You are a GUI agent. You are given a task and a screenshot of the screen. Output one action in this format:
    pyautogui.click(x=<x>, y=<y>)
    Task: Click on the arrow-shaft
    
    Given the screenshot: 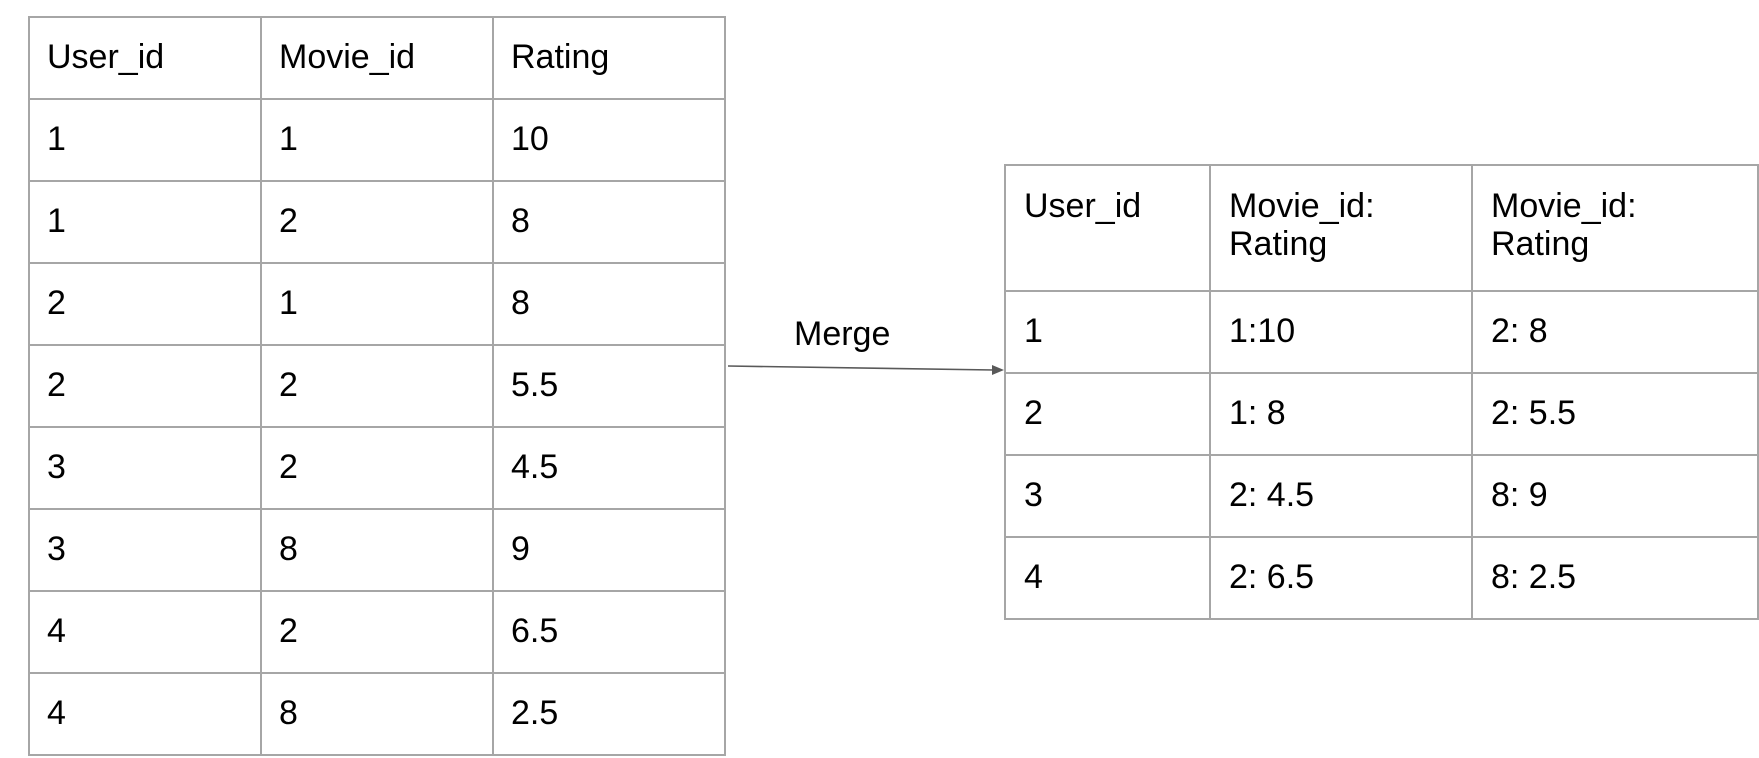 What is the action you would take?
    pyautogui.click(x=861, y=368)
    